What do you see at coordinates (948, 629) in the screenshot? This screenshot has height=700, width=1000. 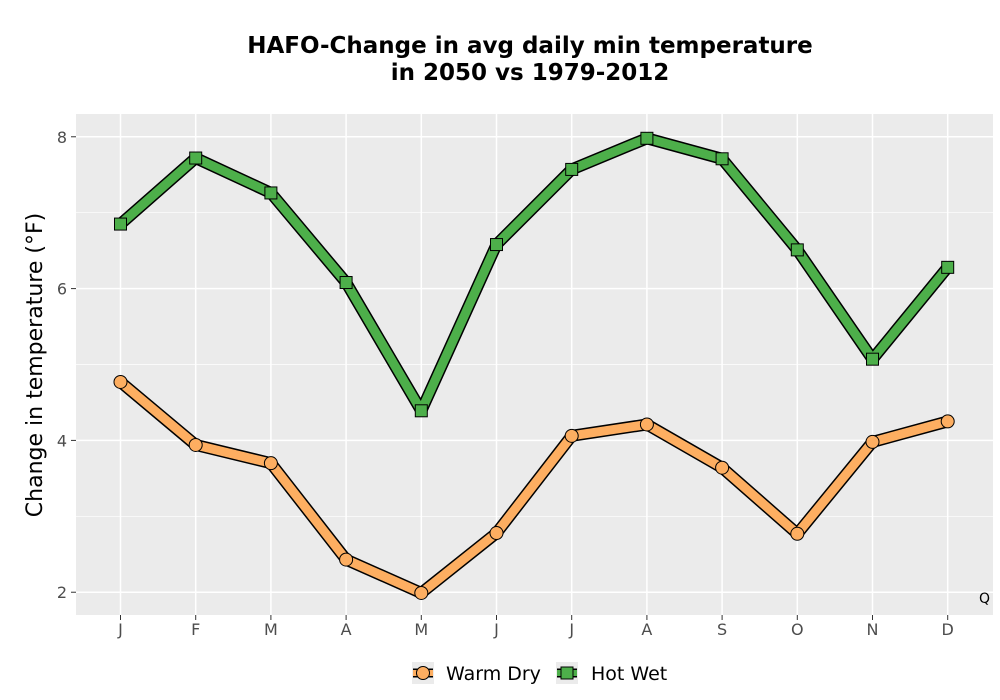 I see `x-tick-label: D` at bounding box center [948, 629].